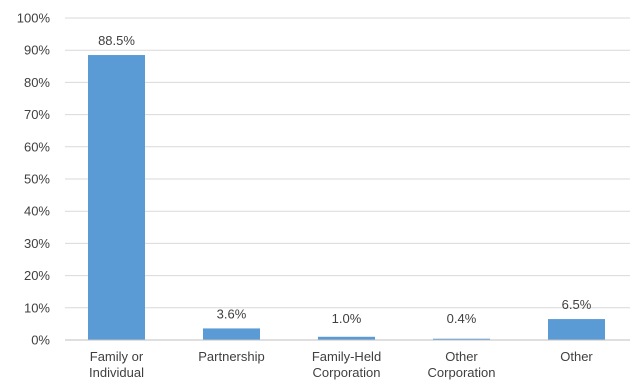 The height and width of the screenshot is (385, 638). I want to click on y-tick-label: 0%, so click(40, 340).